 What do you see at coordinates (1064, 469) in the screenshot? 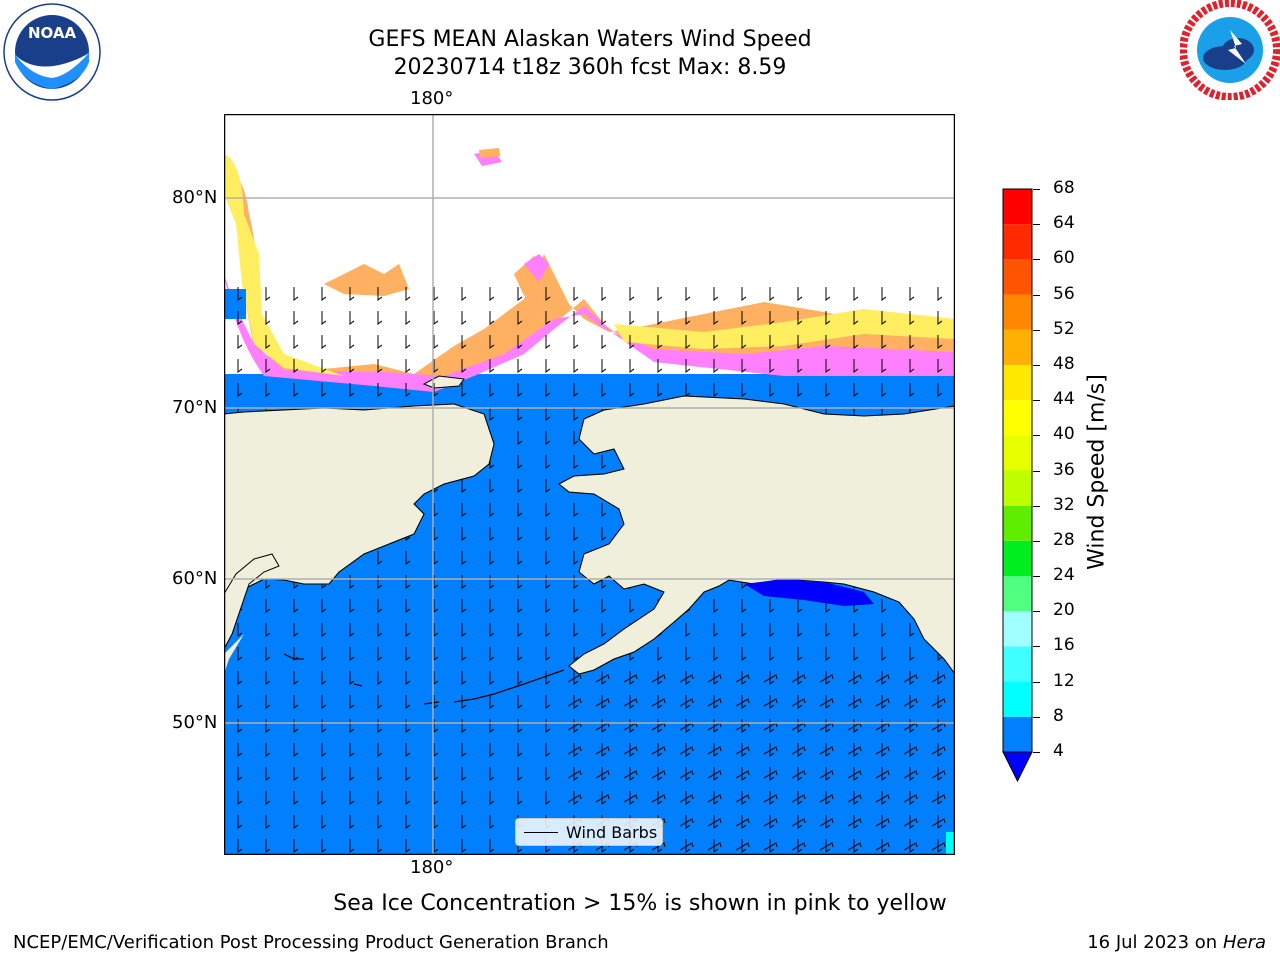
I see `colorbar-tick-label: 36` at bounding box center [1064, 469].